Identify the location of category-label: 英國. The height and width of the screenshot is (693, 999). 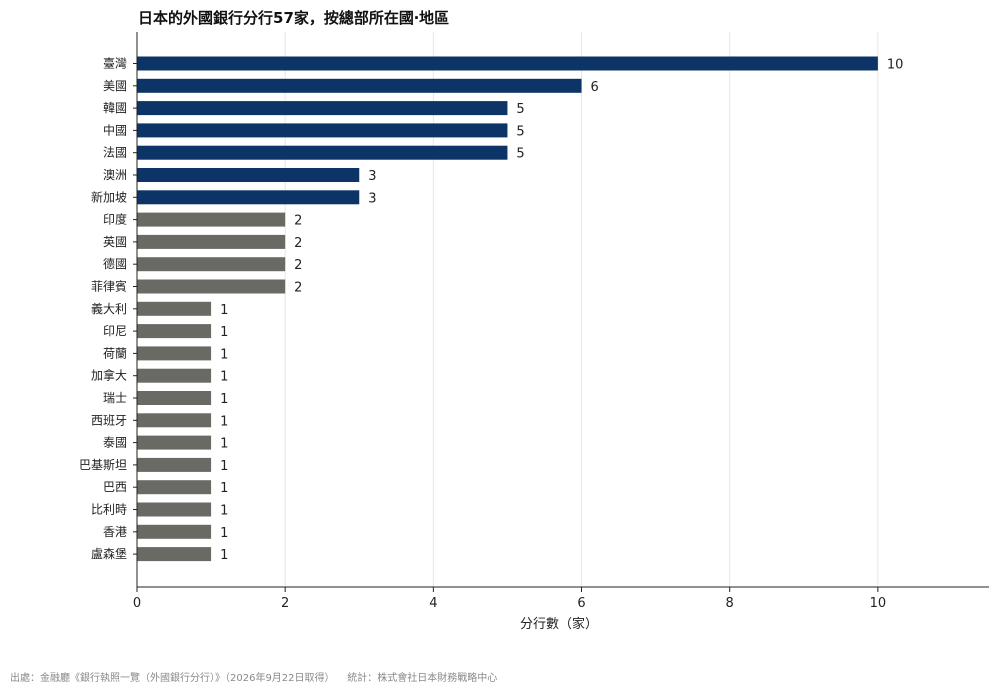
(115, 242).